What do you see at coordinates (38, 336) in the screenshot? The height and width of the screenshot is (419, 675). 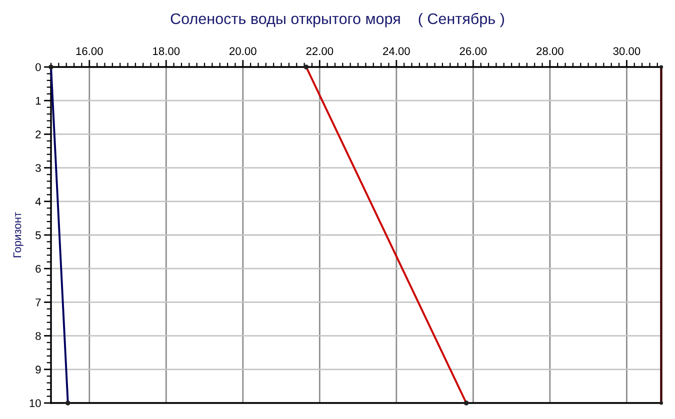 I see `y-tick-label: 8` at bounding box center [38, 336].